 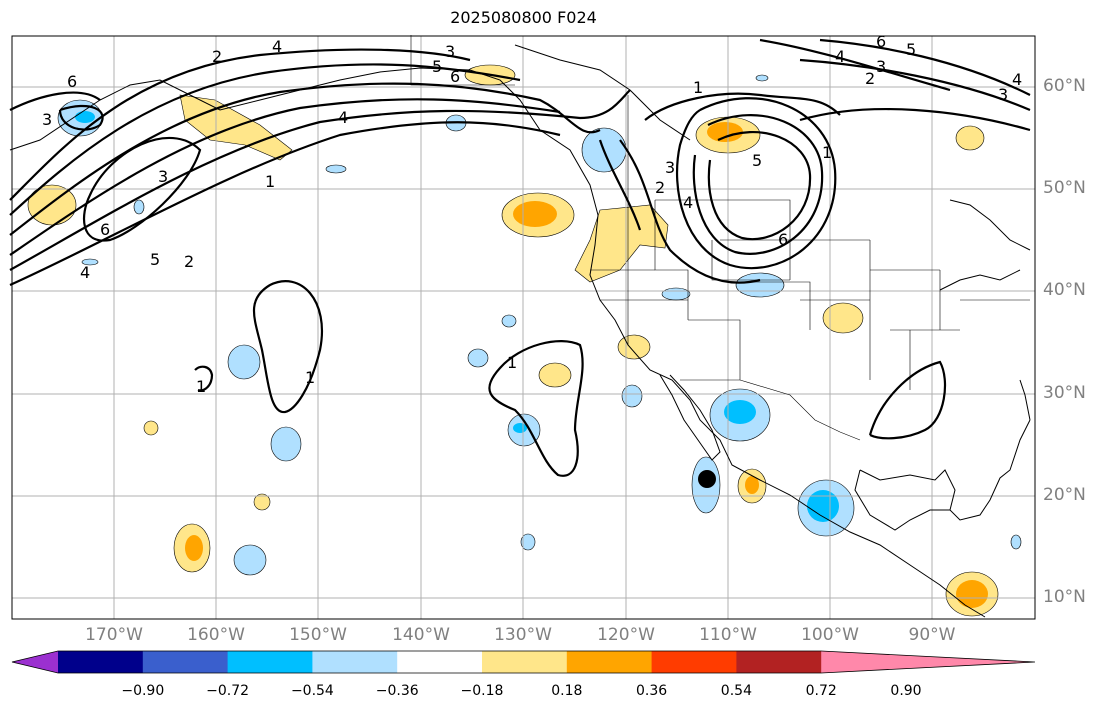 I want to click on colorbar-tick-label: −0.36, so click(x=397, y=691).